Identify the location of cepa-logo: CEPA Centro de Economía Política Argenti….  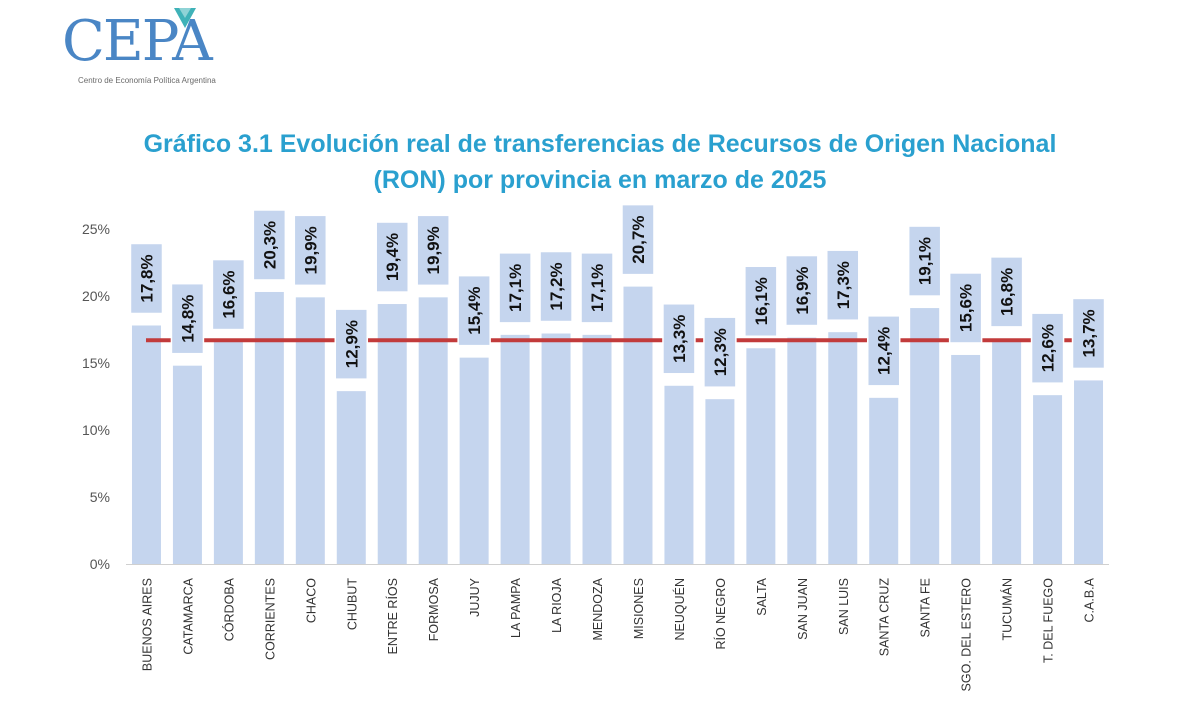
(147, 48).